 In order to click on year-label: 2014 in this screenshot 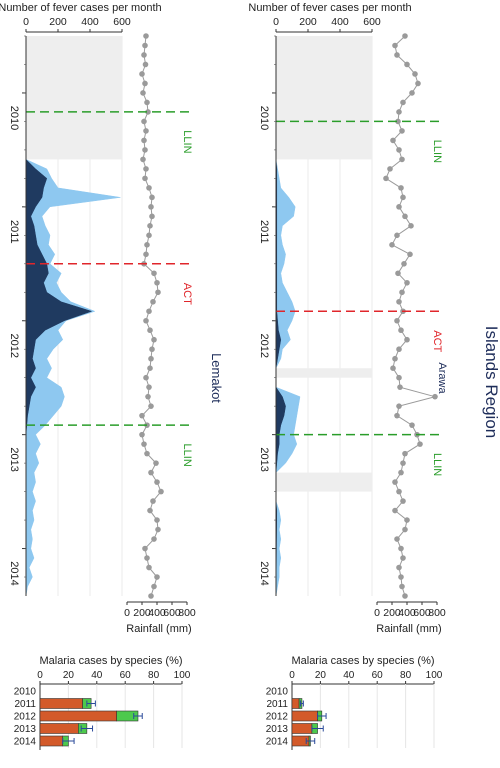, I will do `click(264, 573)`.